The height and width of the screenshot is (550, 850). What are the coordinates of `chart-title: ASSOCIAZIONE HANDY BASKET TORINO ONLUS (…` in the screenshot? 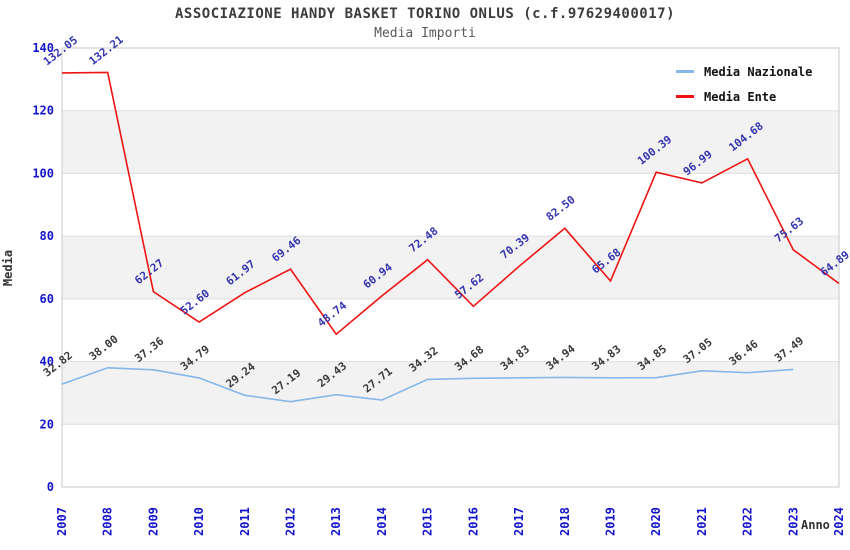 It's located at (424, 14).